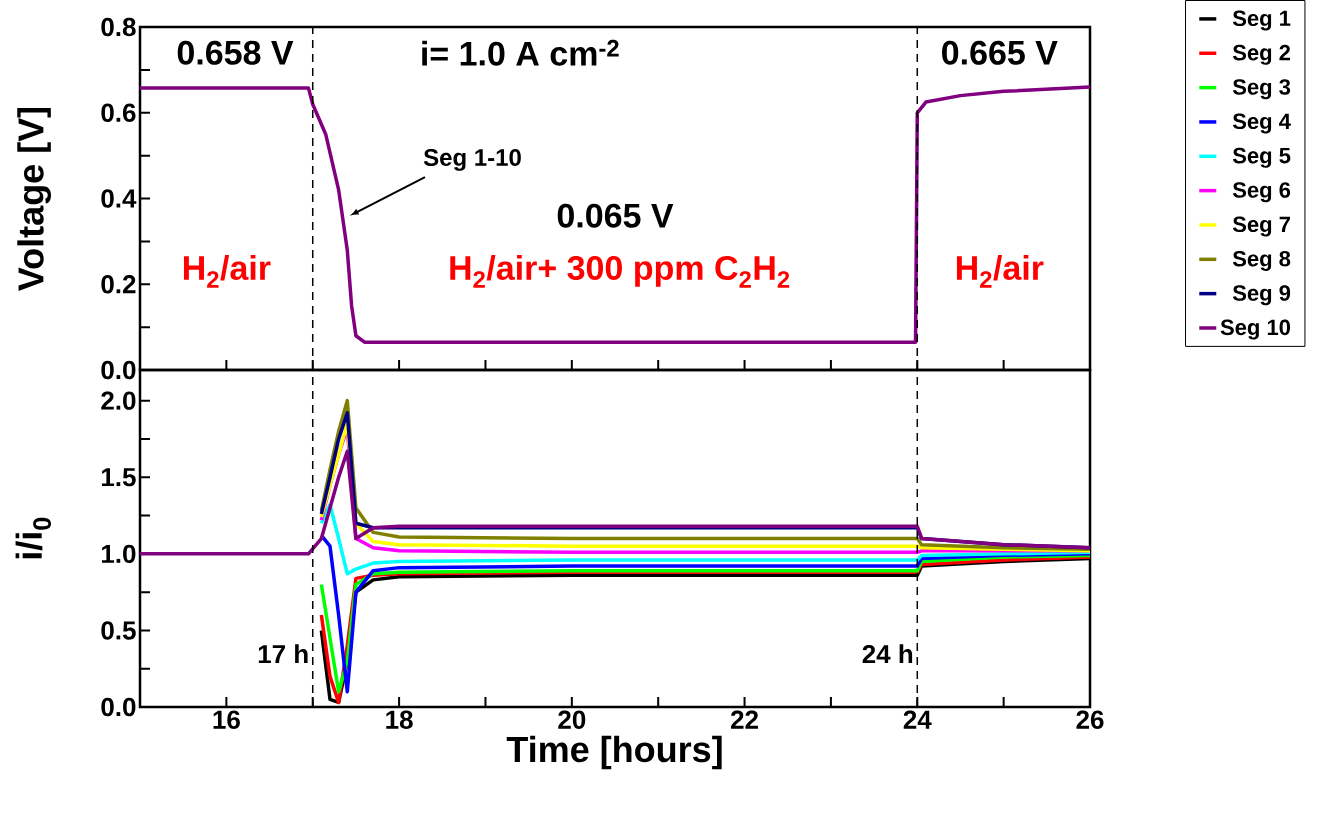  Describe the element at coordinates (399, 719) in the screenshot. I see `x-tick-label: 18` at that location.